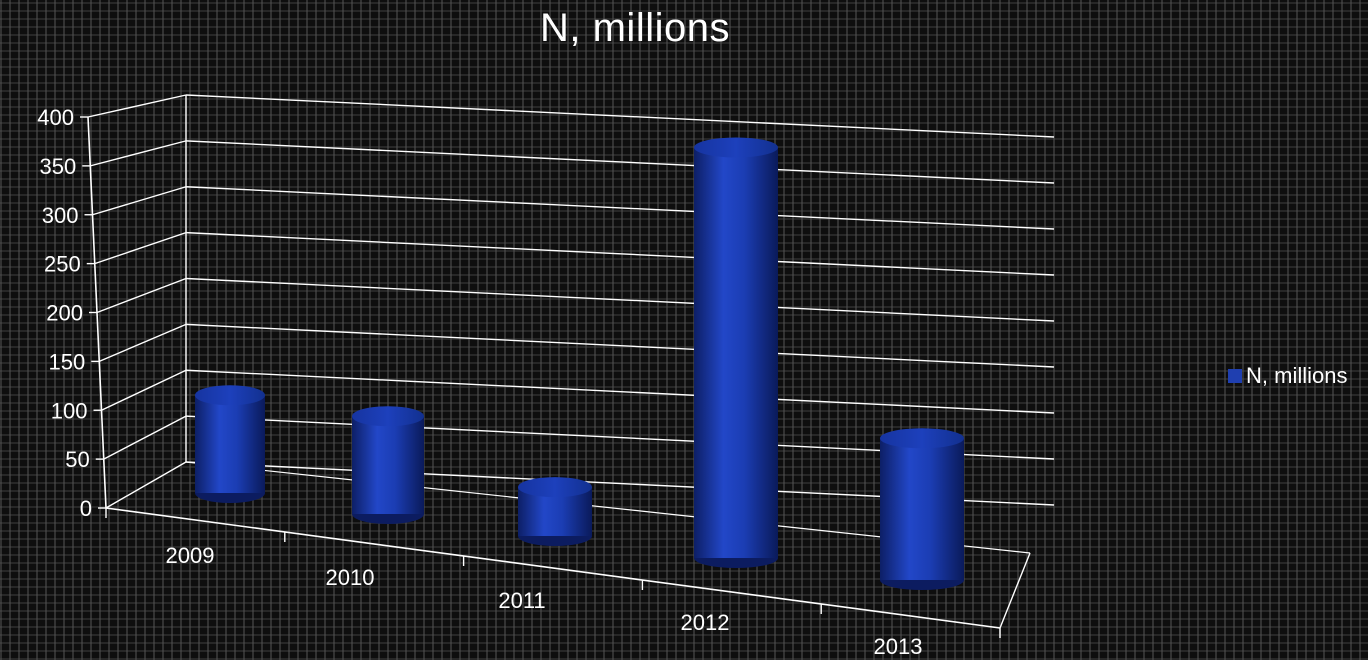 Image resolution: width=1368 pixels, height=660 pixels. What do you see at coordinates (190, 555) in the screenshot?
I see `x-tick-label: 2009` at bounding box center [190, 555].